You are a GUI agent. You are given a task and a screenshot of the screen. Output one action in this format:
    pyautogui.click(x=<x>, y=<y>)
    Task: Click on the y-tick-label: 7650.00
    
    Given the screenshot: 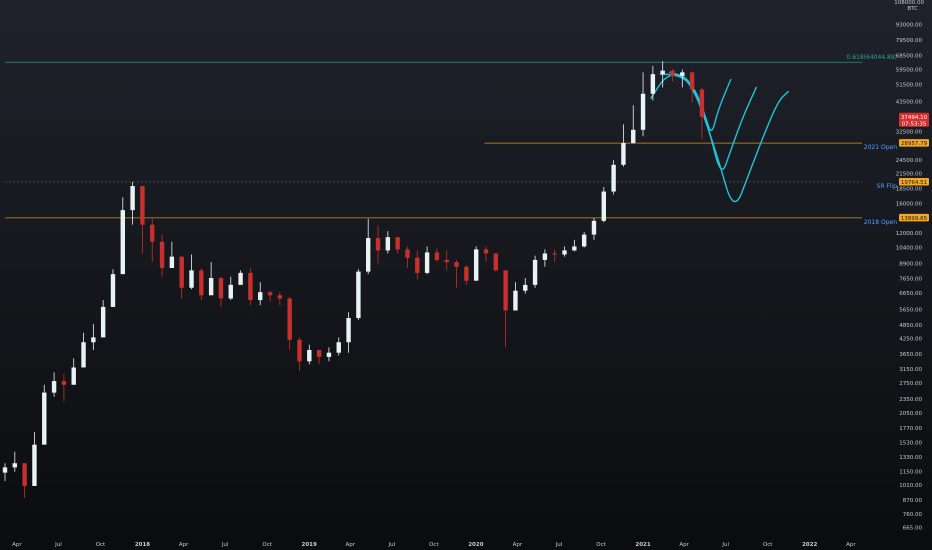 What is the action you would take?
    pyautogui.click(x=910, y=280)
    